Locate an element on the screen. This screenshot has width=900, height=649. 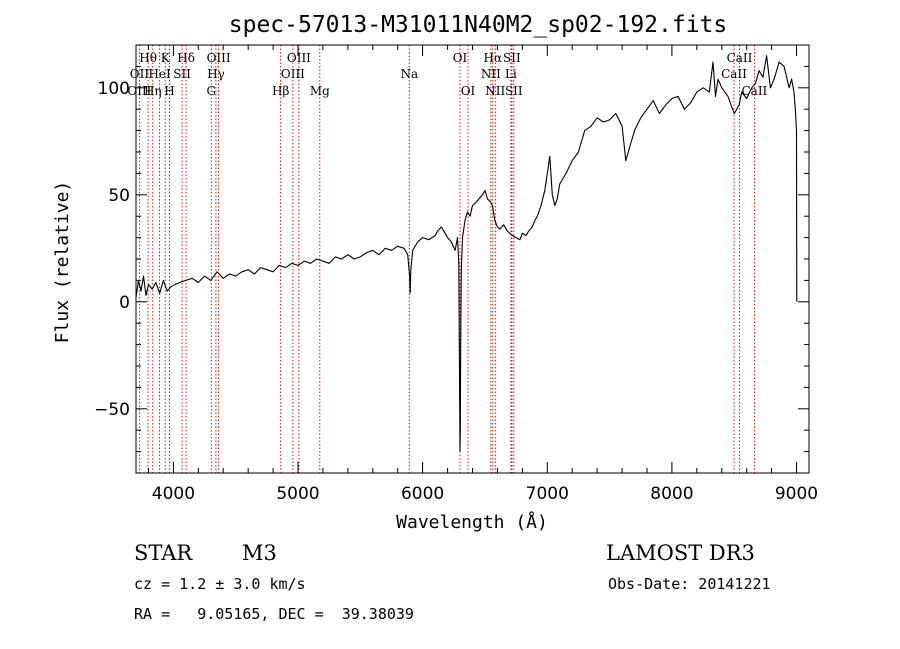
x-tick-label: 6000 is located at coordinates (422, 494).